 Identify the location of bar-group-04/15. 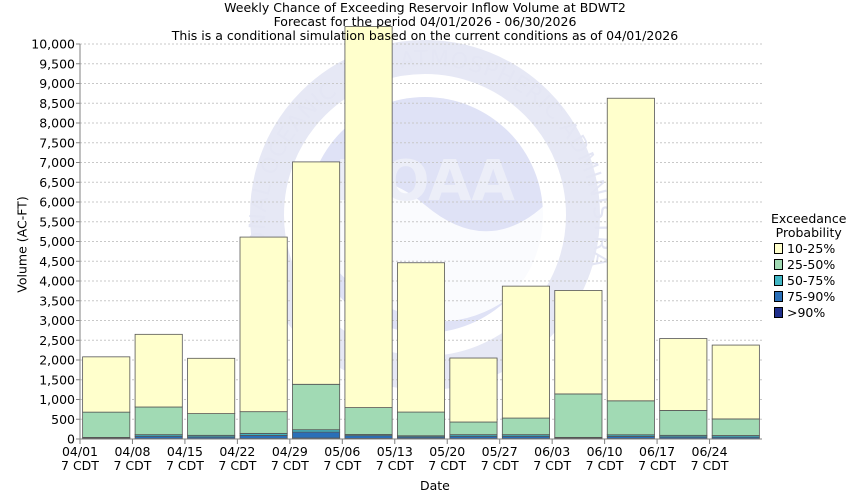
(211, 398).